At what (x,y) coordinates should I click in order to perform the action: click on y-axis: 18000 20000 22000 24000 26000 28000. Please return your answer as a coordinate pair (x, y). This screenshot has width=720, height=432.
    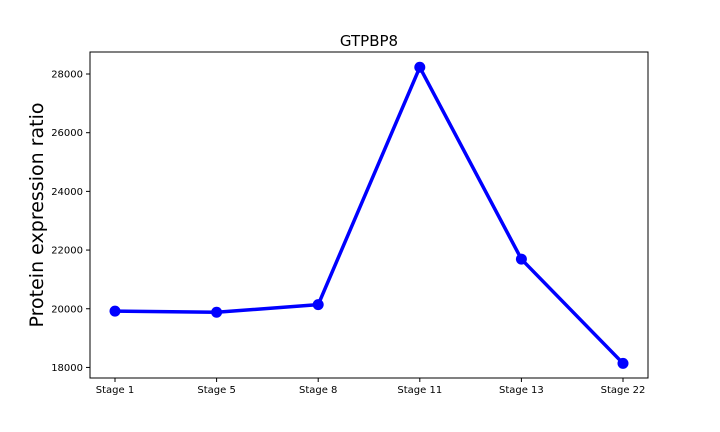
    Looking at the image, I should click on (70, 222).